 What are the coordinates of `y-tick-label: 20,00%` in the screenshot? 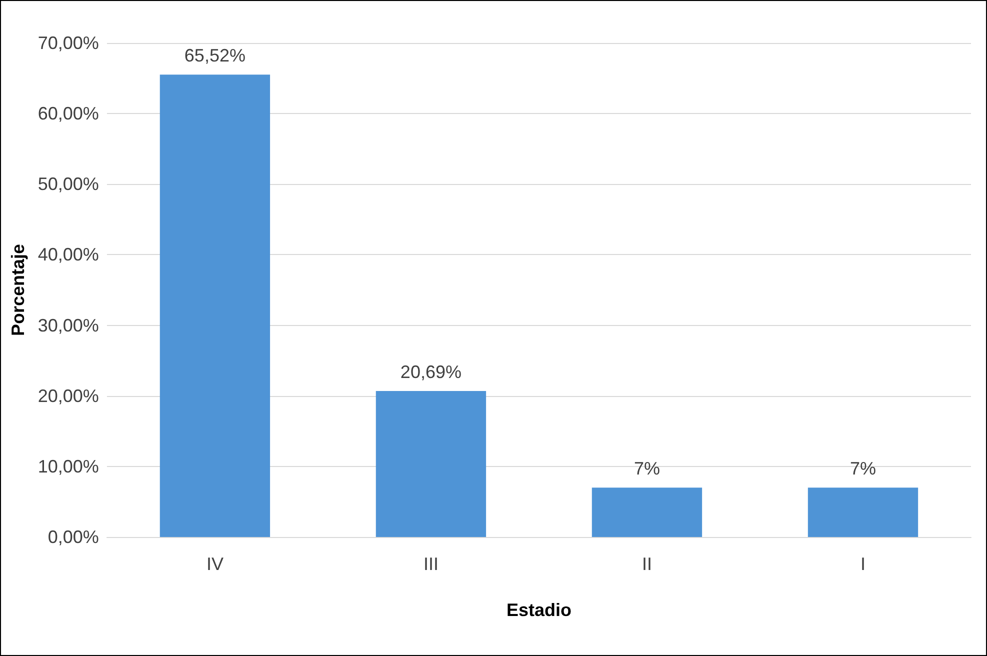 It's located at (68, 396).